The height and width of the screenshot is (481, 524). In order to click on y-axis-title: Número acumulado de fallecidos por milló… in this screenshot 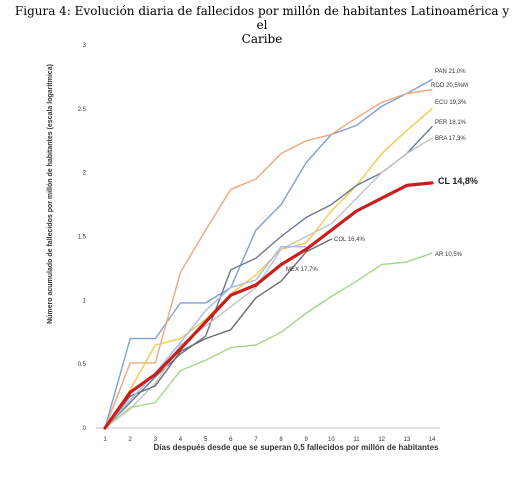, I will do `click(50, 194)`.